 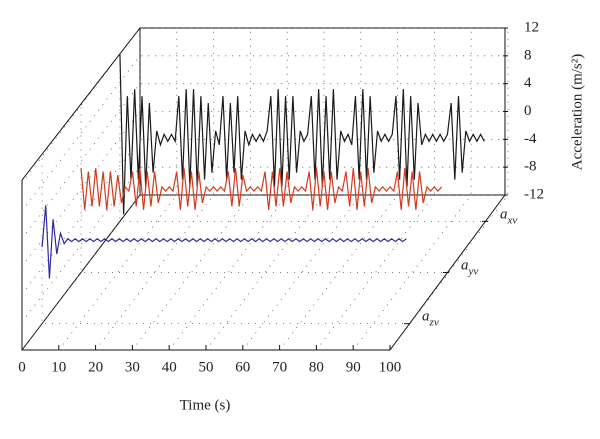 I want to click on series-label-sub: yv, so click(x=473, y=271).